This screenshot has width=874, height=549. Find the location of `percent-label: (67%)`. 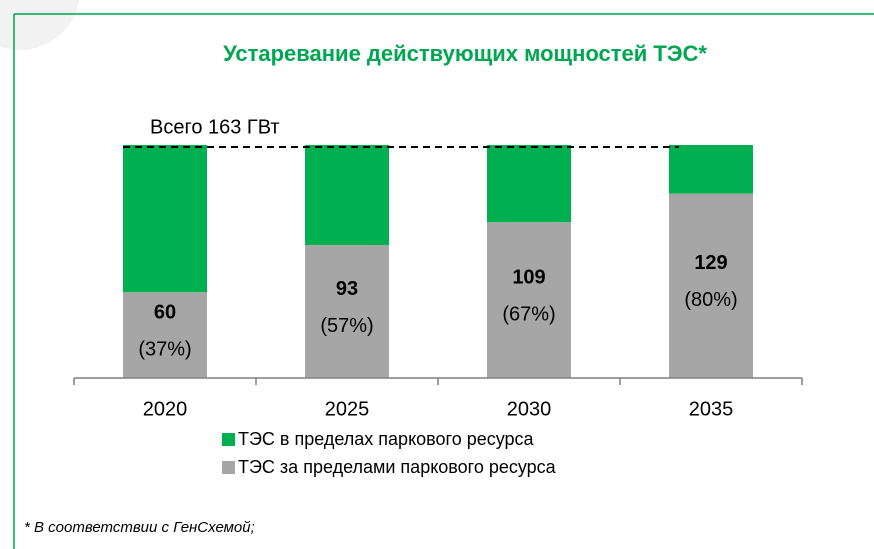

percent-label: (67%) is located at coordinates (528, 314).